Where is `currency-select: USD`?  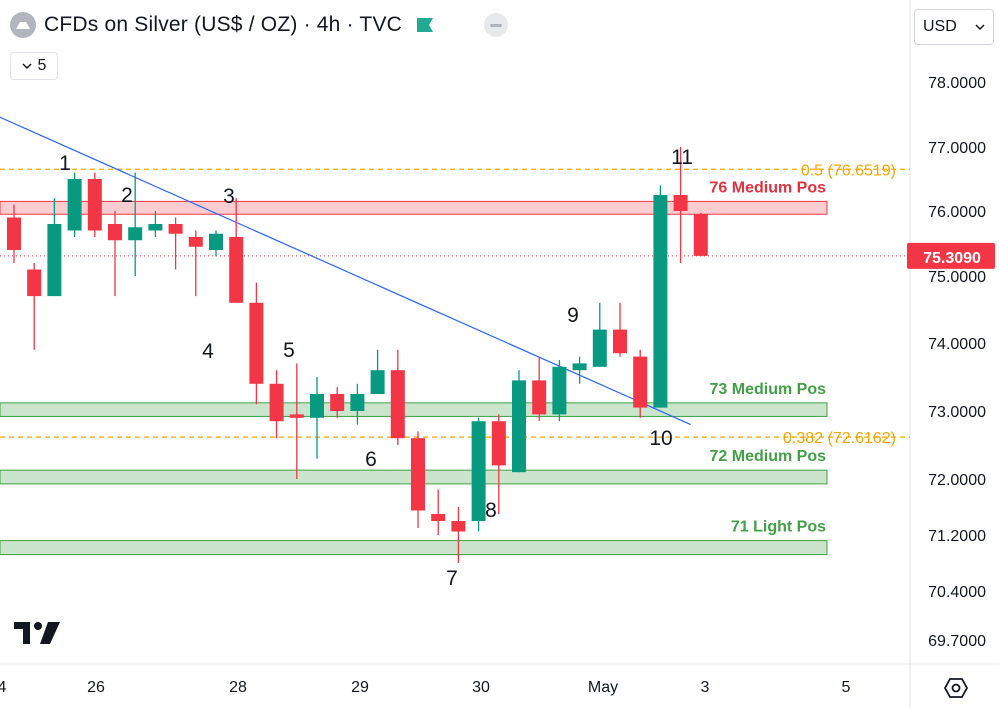 currency-select: USD is located at coordinates (954, 27).